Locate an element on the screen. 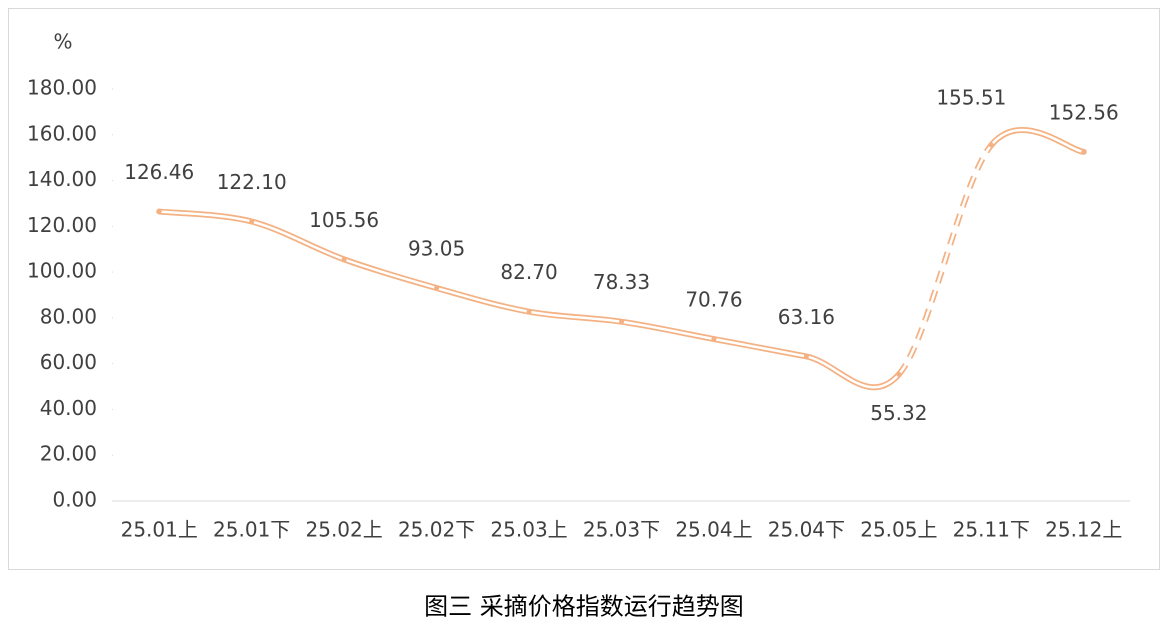 This screenshot has height=631, width=1169. y-axis-label: % is located at coordinates (62, 42).